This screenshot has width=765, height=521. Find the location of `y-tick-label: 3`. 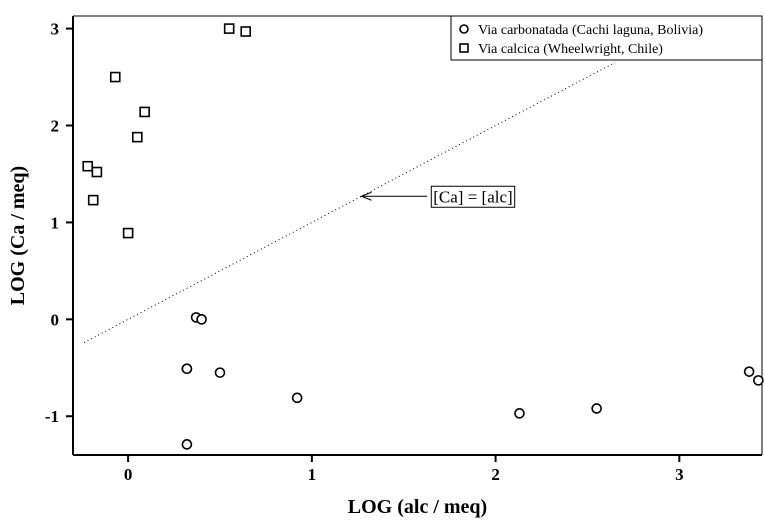

y-tick-label: 3 is located at coordinates (55, 29).